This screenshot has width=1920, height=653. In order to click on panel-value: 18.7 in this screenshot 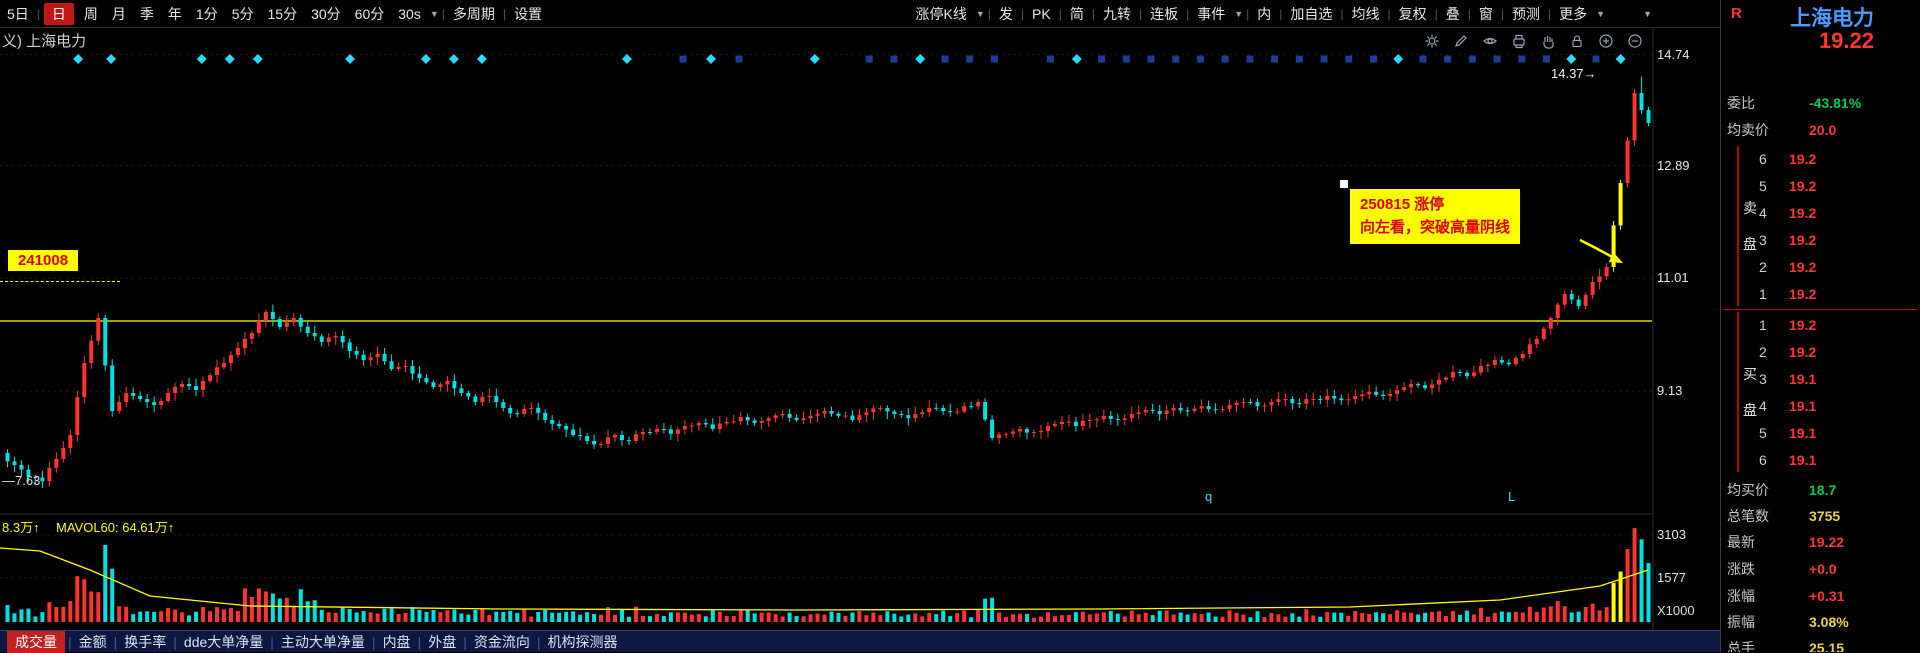, I will do `click(1823, 490)`.